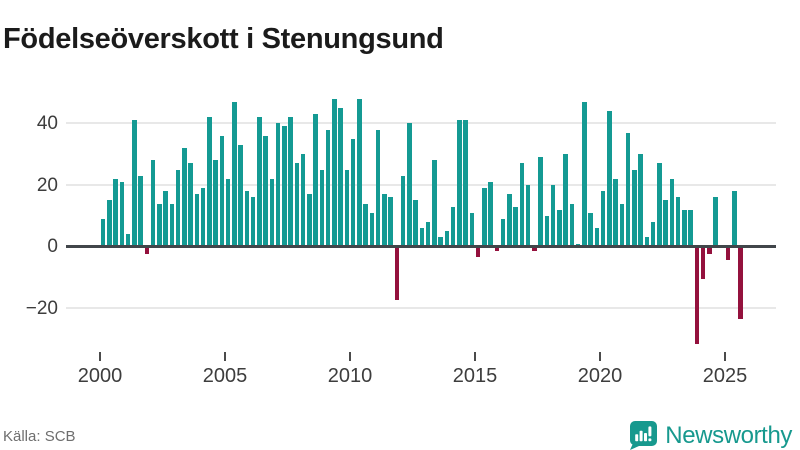 This screenshot has height=450, width=800. What do you see at coordinates (465, 183) in the screenshot?
I see `bar-2014-q3` at bounding box center [465, 183].